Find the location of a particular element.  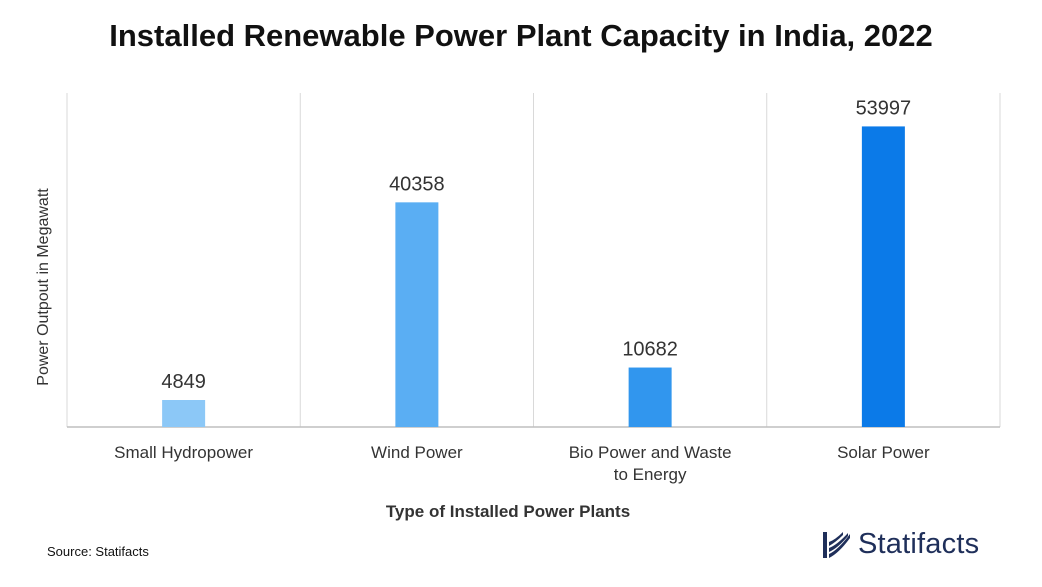

category-tick-label: Small Hydropower is located at coordinates (183, 452).